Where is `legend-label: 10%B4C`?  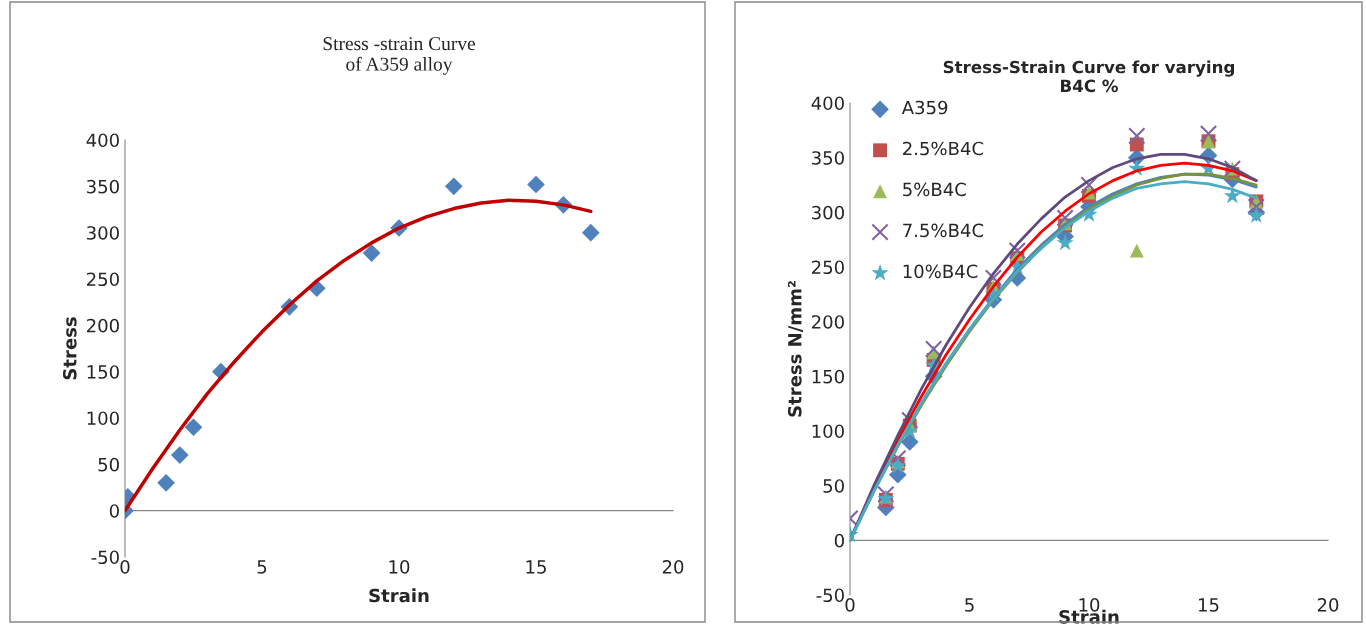
legend-label: 10%B4C is located at coordinates (940, 271).